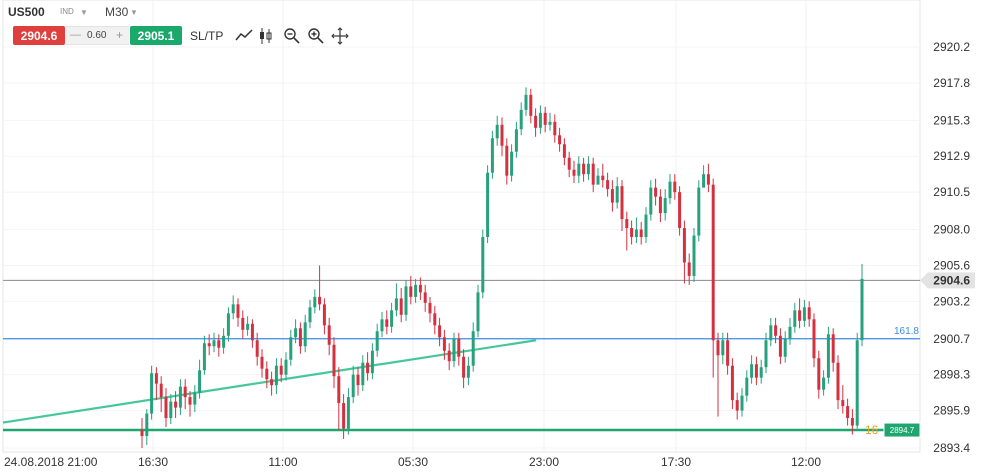 This screenshot has height=475, width=983. Describe the element at coordinates (75, 35) in the screenshot. I see `decrease-quantity-button: —` at that location.